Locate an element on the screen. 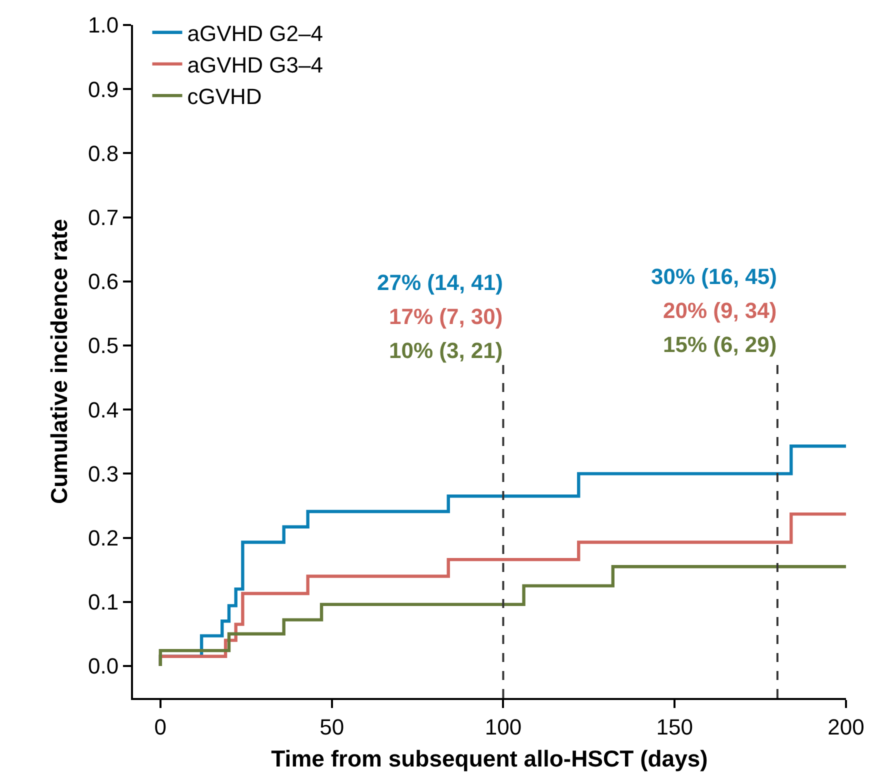  x-tick-label: 150 is located at coordinates (674, 727).